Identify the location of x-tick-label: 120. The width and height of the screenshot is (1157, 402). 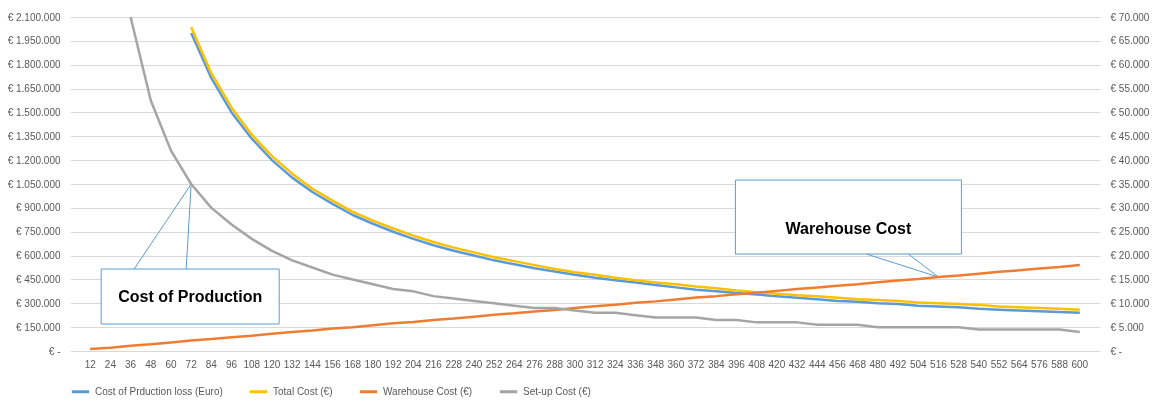
(272, 364).